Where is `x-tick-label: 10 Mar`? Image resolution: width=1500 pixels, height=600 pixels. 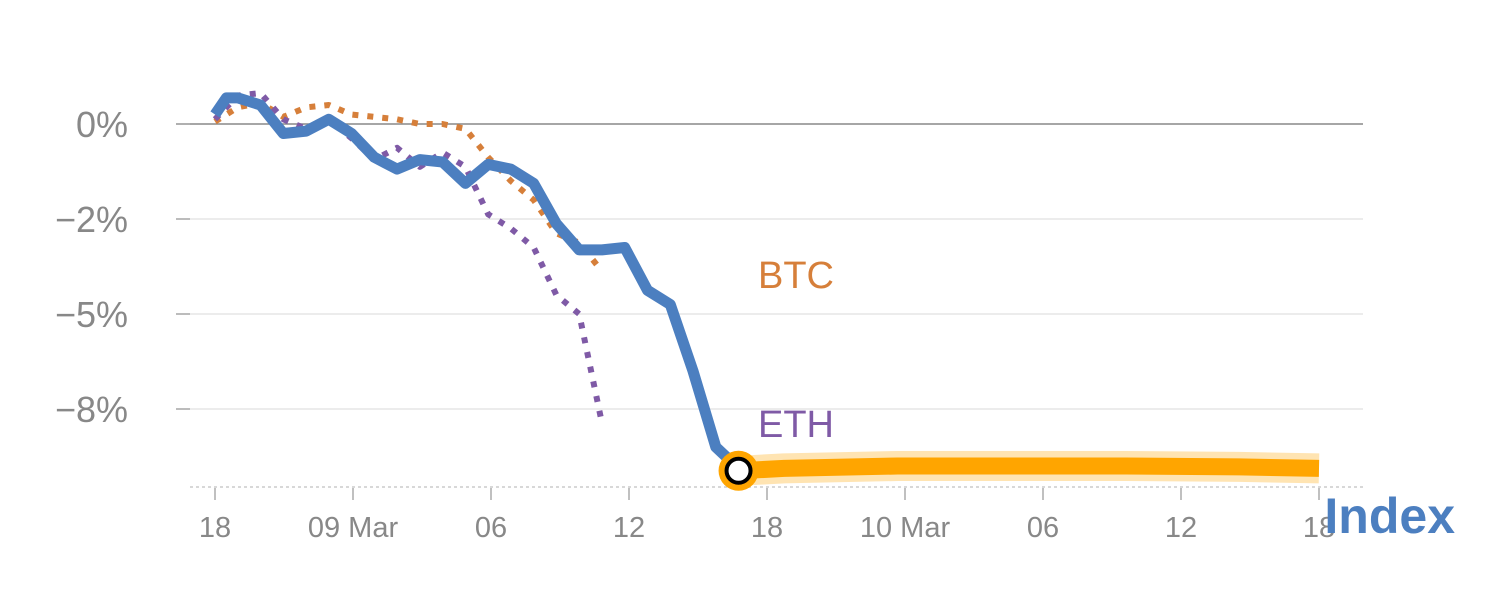 x-tick-label: 10 Mar is located at coordinates (905, 528).